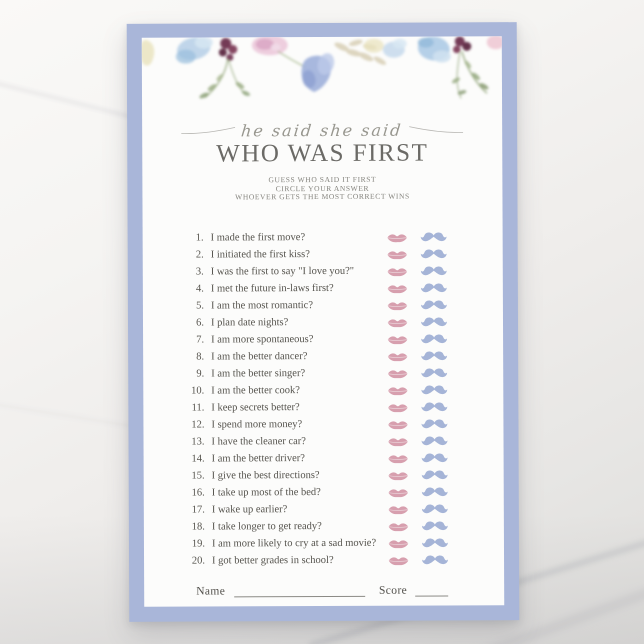 Image resolution: width=644 pixels, height=644 pixels. I want to click on question-text: I take longer to get ready?, so click(266, 527).